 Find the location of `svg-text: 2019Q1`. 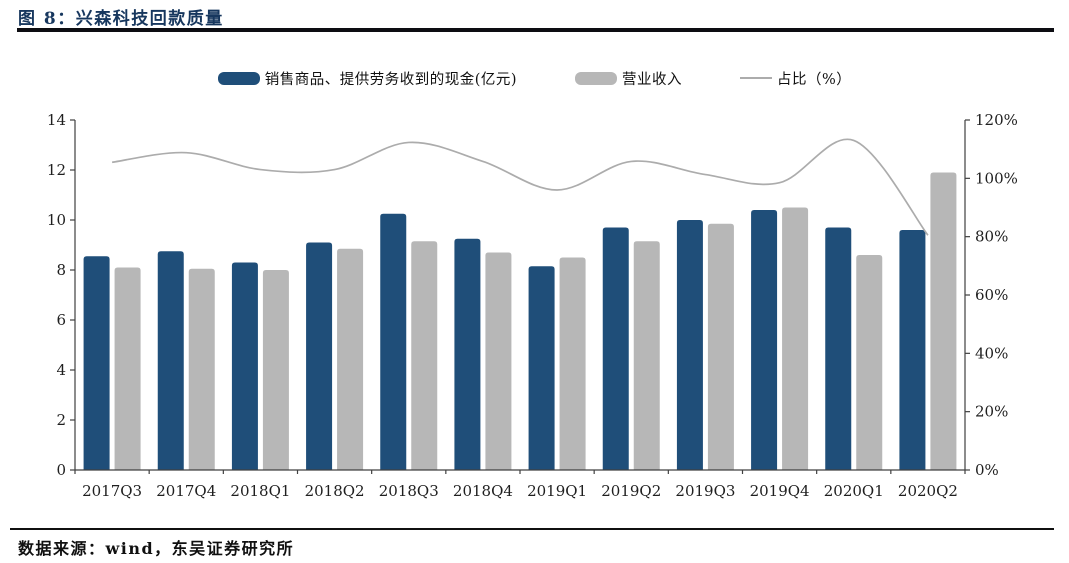

svg-text: 2019Q1 is located at coordinates (557, 491).